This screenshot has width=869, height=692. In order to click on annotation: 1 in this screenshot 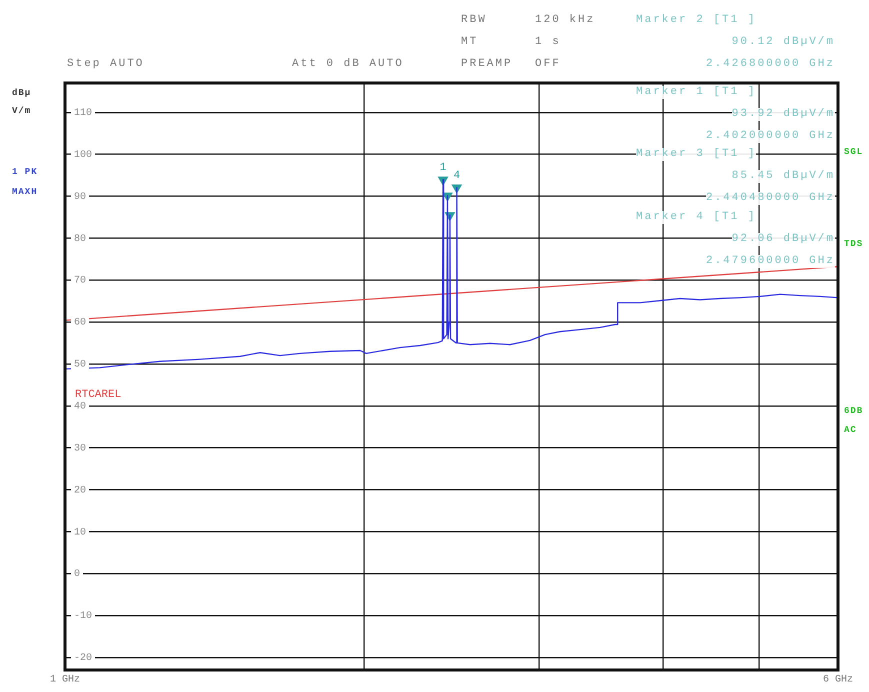, I will do `click(443, 168)`.